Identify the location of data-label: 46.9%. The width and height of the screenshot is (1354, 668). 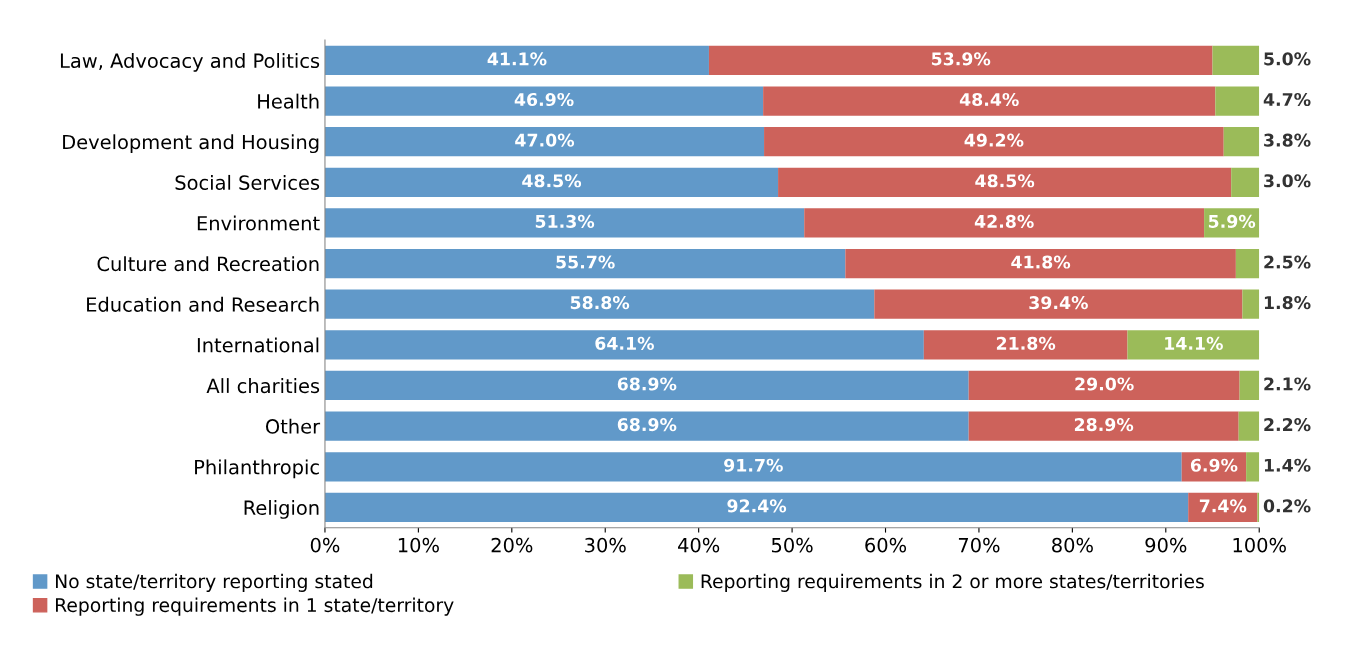
(544, 99).